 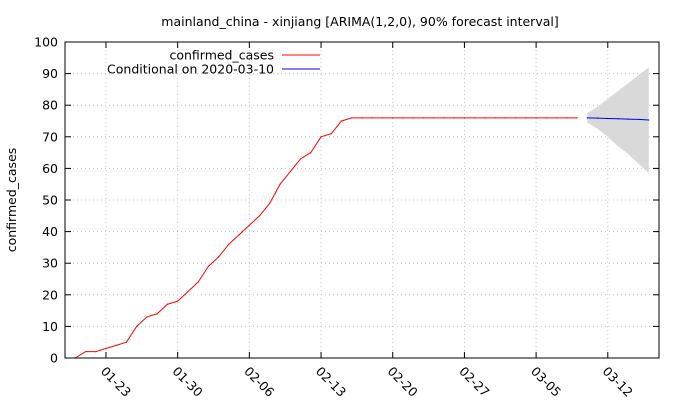 What do you see at coordinates (116, 382) in the screenshot?
I see `x-tick-label: 01-23` at bounding box center [116, 382].